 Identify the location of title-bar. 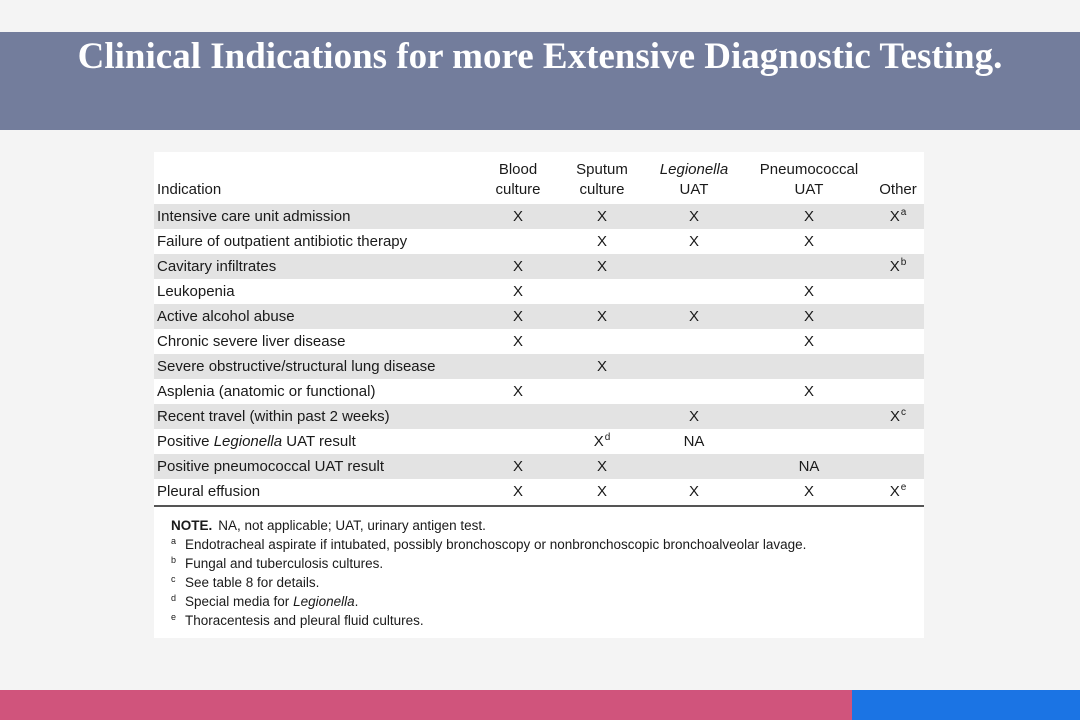
(540, 81).